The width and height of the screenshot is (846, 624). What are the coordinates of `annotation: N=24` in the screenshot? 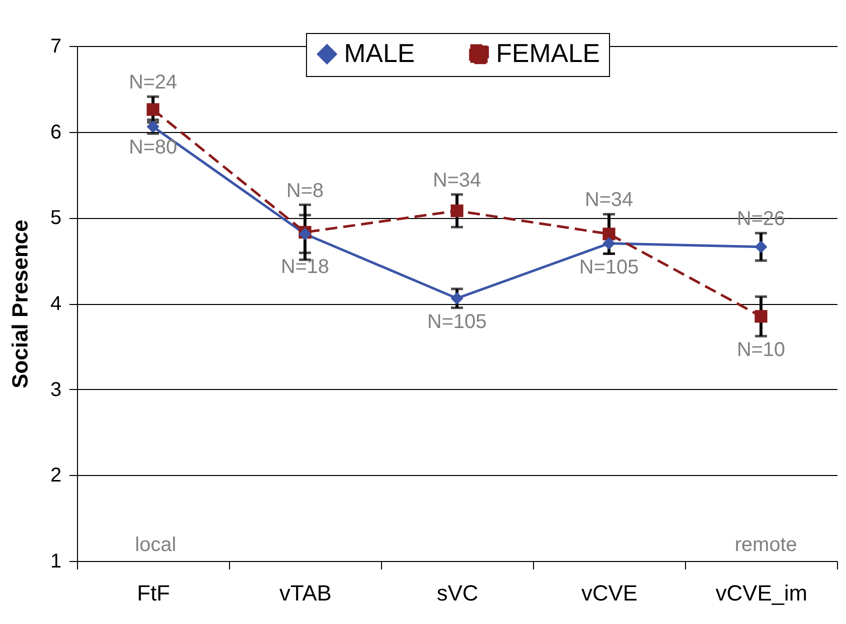 It's located at (153, 83).